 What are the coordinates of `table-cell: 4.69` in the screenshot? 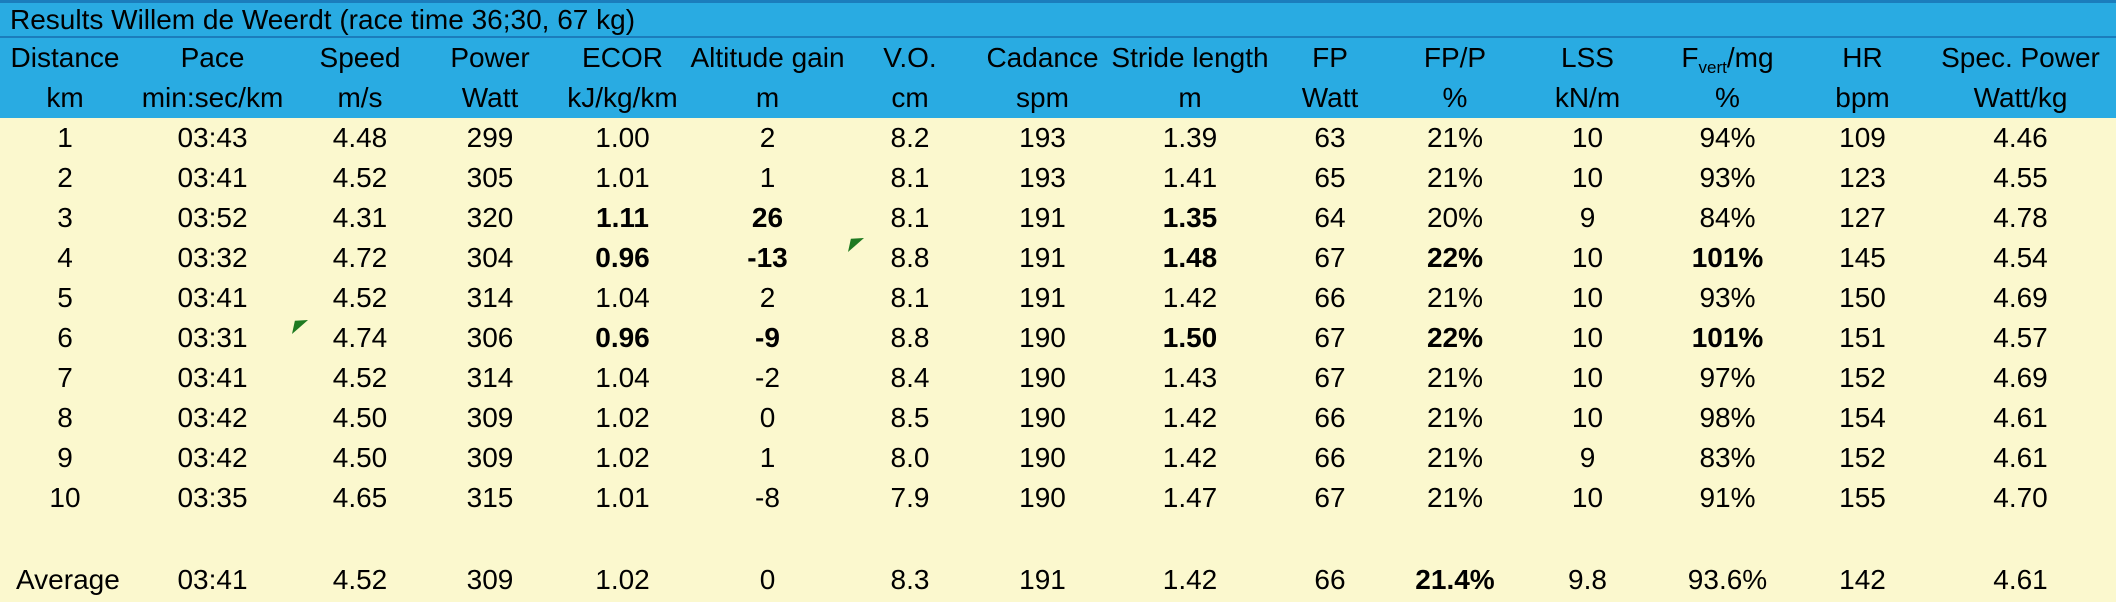 It's located at (2020, 378).